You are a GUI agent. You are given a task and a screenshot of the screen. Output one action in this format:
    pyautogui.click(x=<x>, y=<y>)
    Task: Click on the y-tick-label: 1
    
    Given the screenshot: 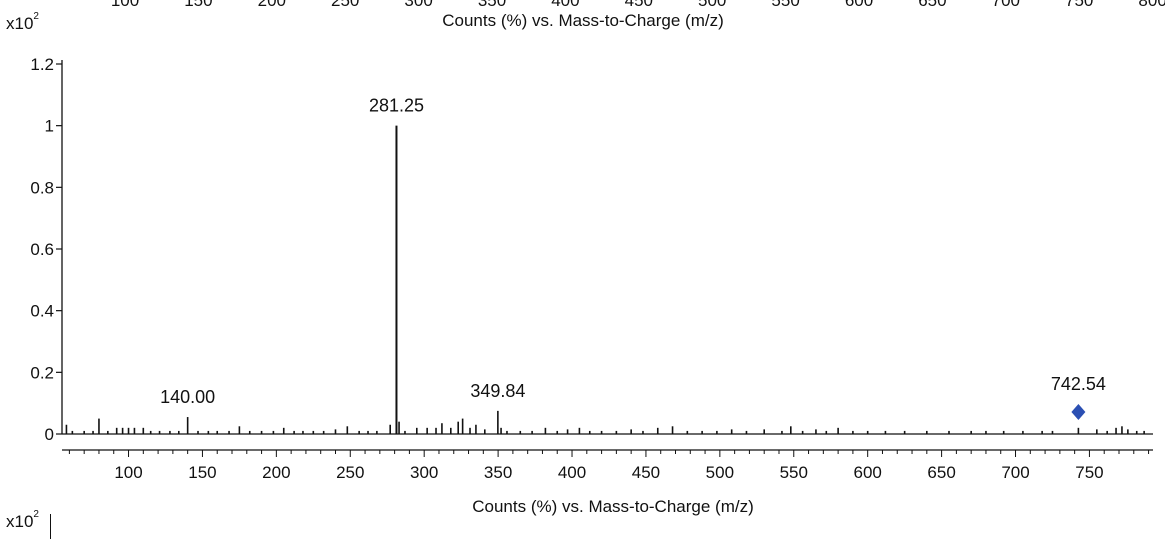 What is the action you would take?
    pyautogui.click(x=49, y=126)
    